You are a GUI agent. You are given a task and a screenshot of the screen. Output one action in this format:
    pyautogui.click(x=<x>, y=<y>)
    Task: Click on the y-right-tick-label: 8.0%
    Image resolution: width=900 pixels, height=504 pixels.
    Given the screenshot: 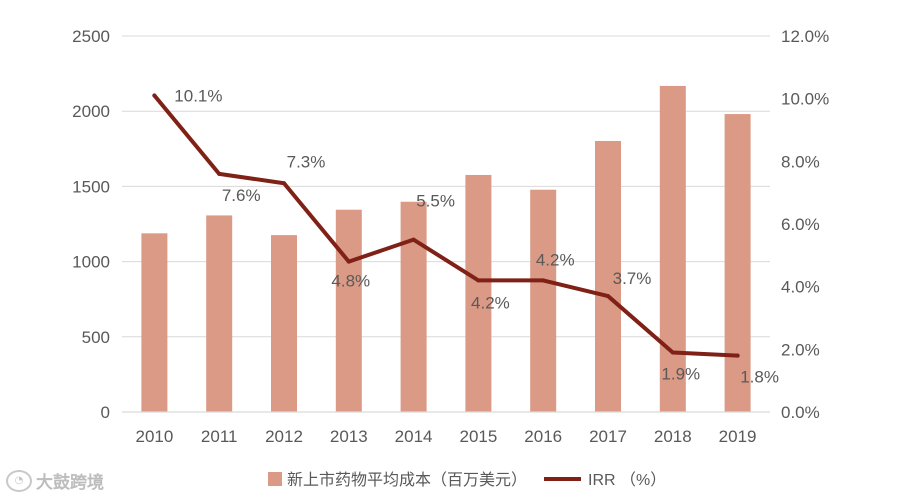 What is the action you would take?
    pyautogui.click(x=800, y=161)
    